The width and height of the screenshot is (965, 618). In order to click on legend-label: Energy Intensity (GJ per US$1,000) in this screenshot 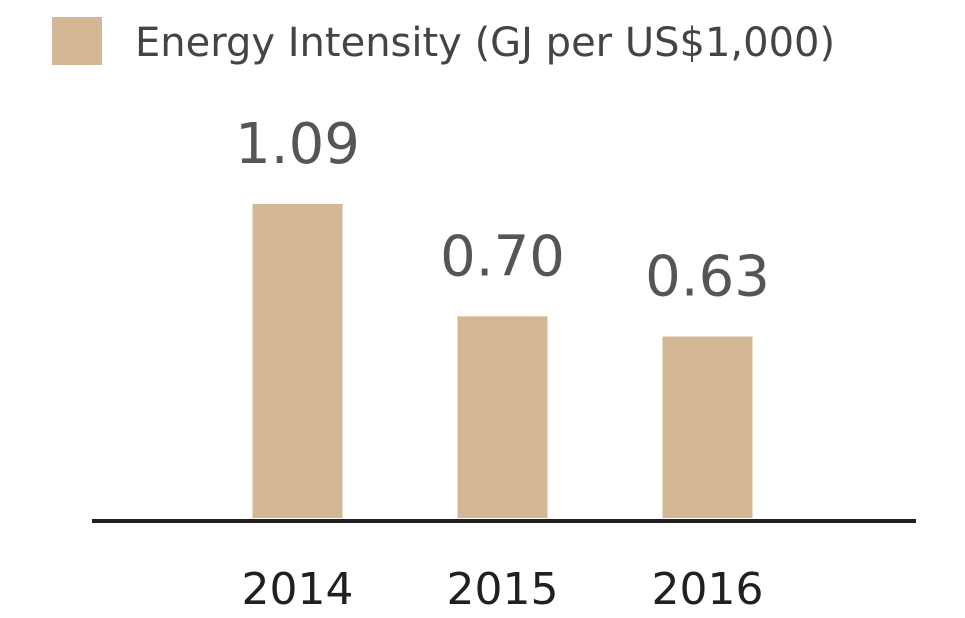, I will do `click(485, 43)`.